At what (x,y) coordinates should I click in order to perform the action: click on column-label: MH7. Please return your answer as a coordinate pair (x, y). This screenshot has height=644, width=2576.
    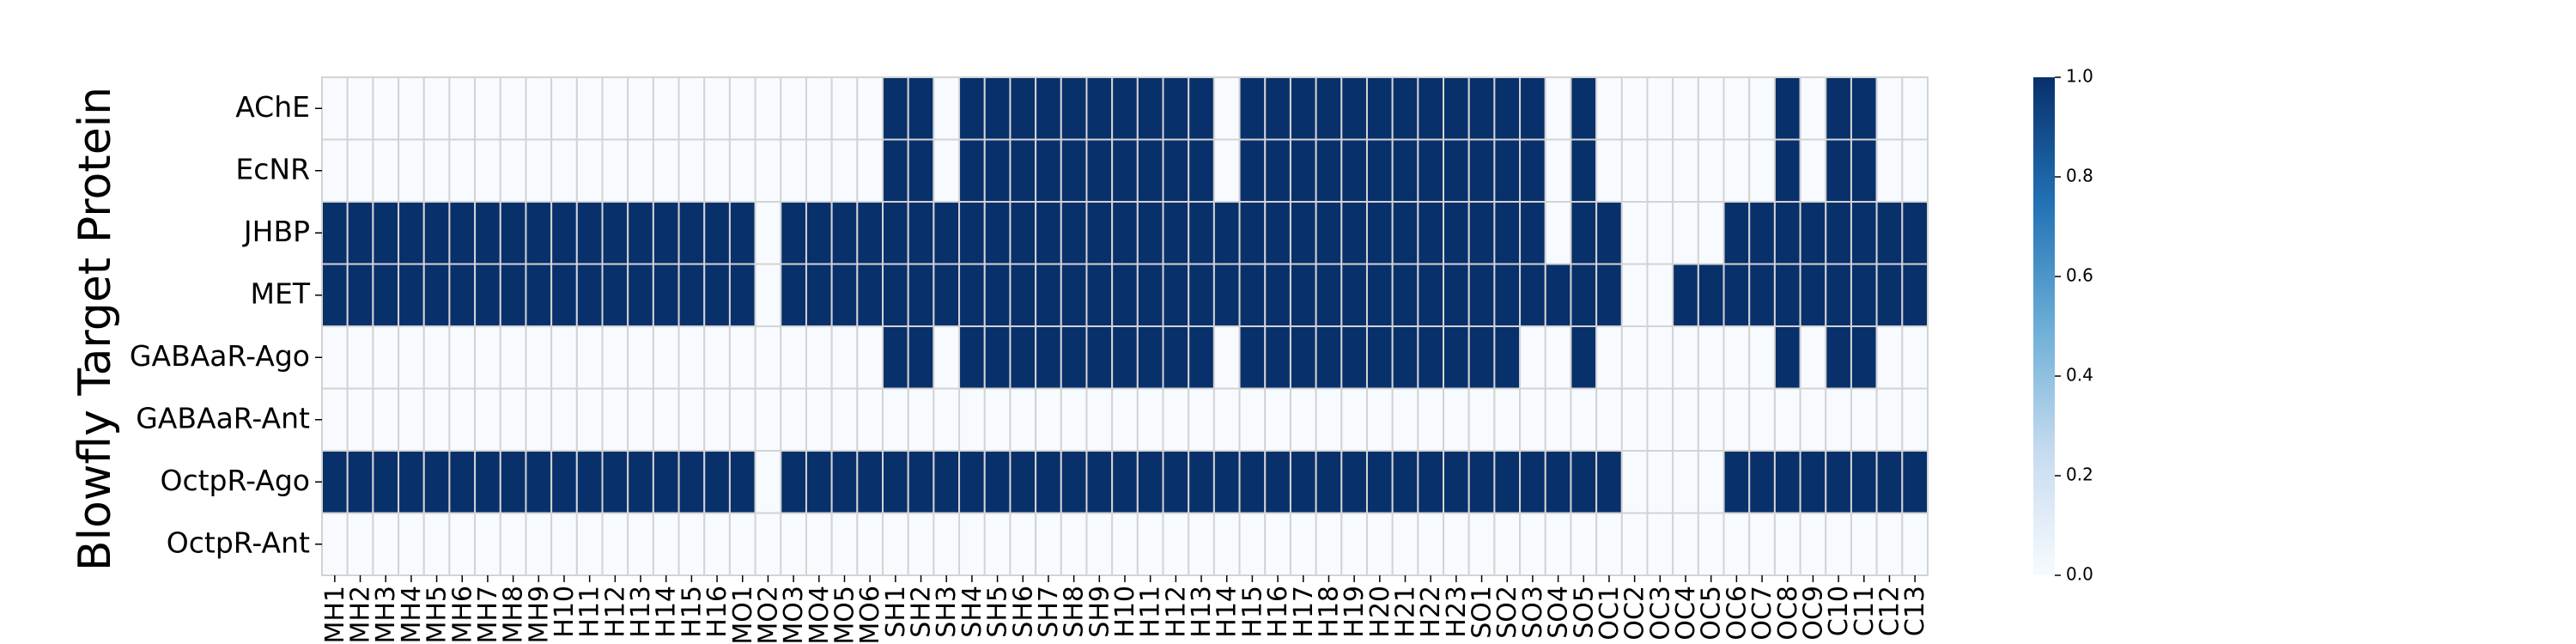
    Looking at the image, I should click on (488, 615).